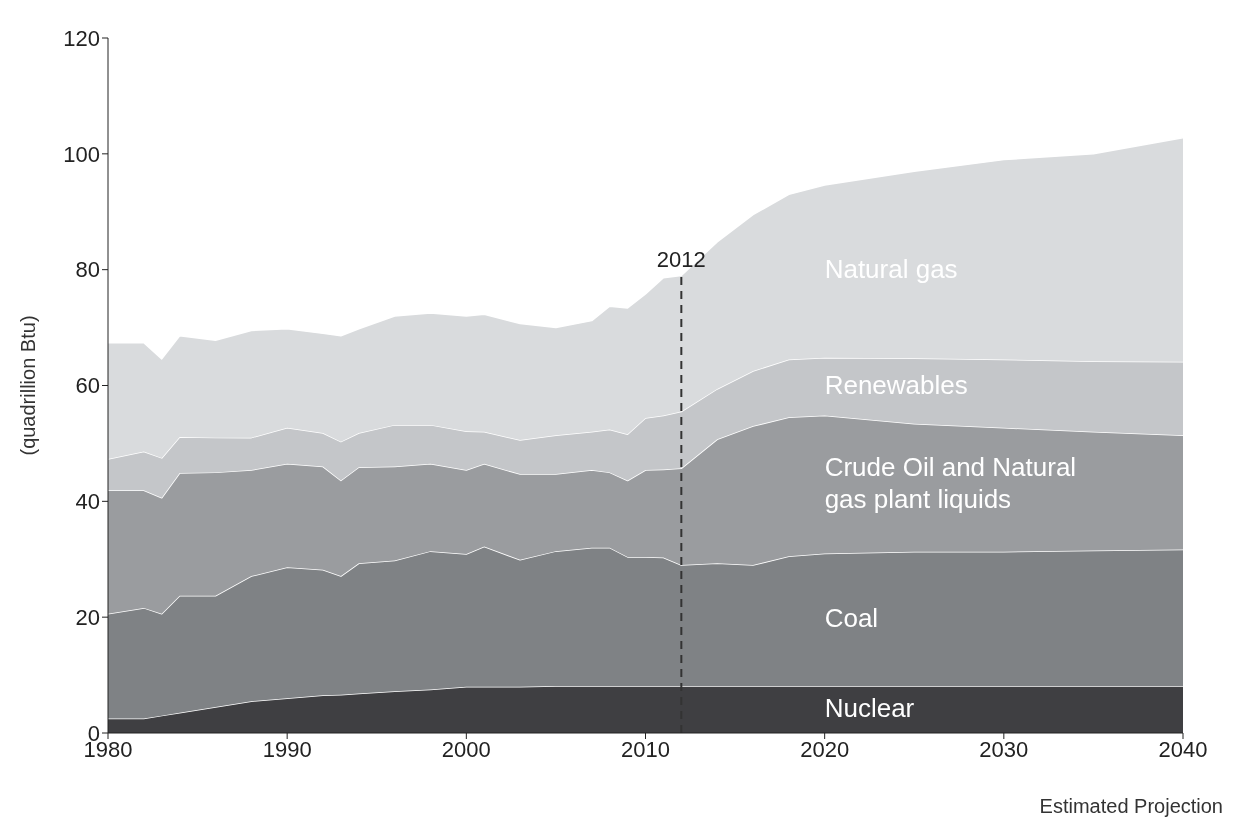  What do you see at coordinates (950, 482) in the screenshot?
I see `series-label: Crude Oil and Natural gas plant liquids` at bounding box center [950, 482].